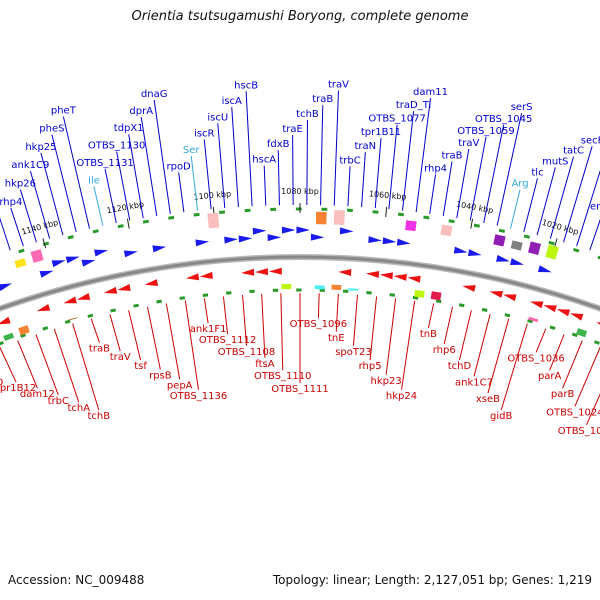 This screenshot has width=600, height=600. What do you see at coordinates (160, 375) in the screenshot?
I see `reverse-gene-label: rpsB` at bounding box center [160, 375].